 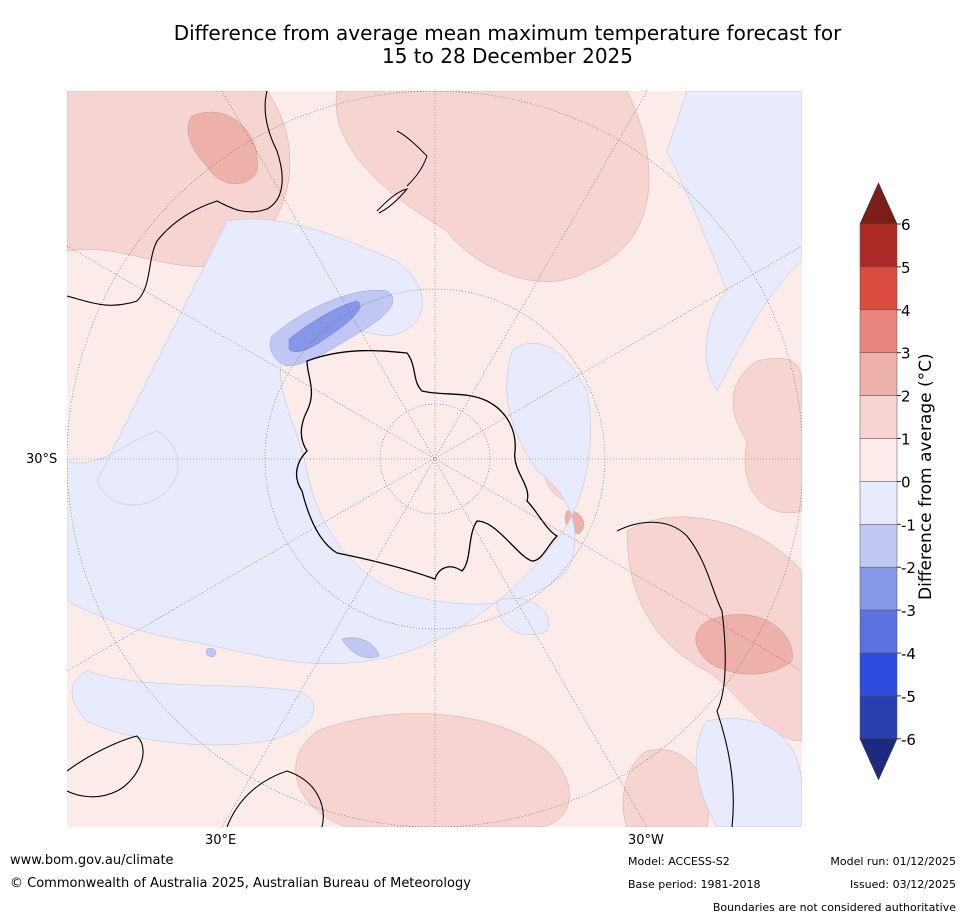 What do you see at coordinates (402, 172) in the screenshot?
I see `new-zealand-coastline` at bounding box center [402, 172].